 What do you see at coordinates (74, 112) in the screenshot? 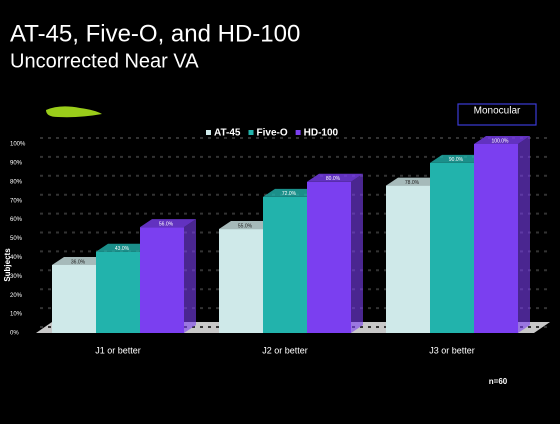
I see `logo-swoosh` at bounding box center [74, 112].